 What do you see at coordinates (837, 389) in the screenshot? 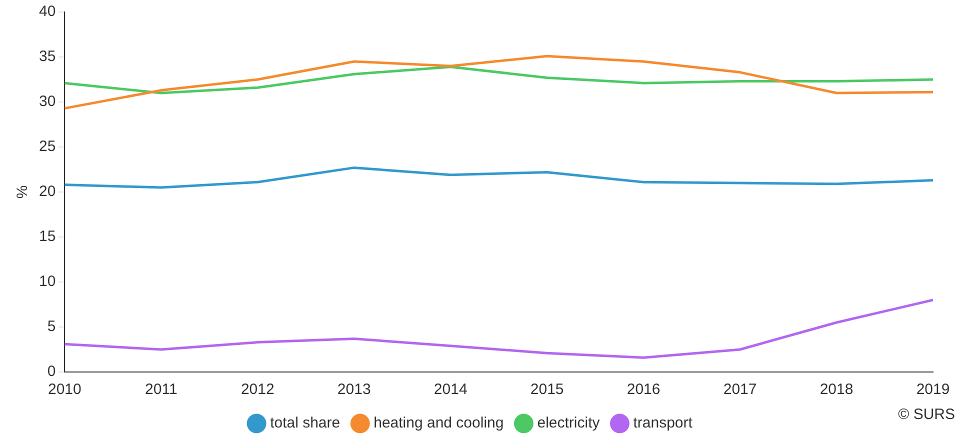
I see `x-tick-label: 2018` at bounding box center [837, 389].